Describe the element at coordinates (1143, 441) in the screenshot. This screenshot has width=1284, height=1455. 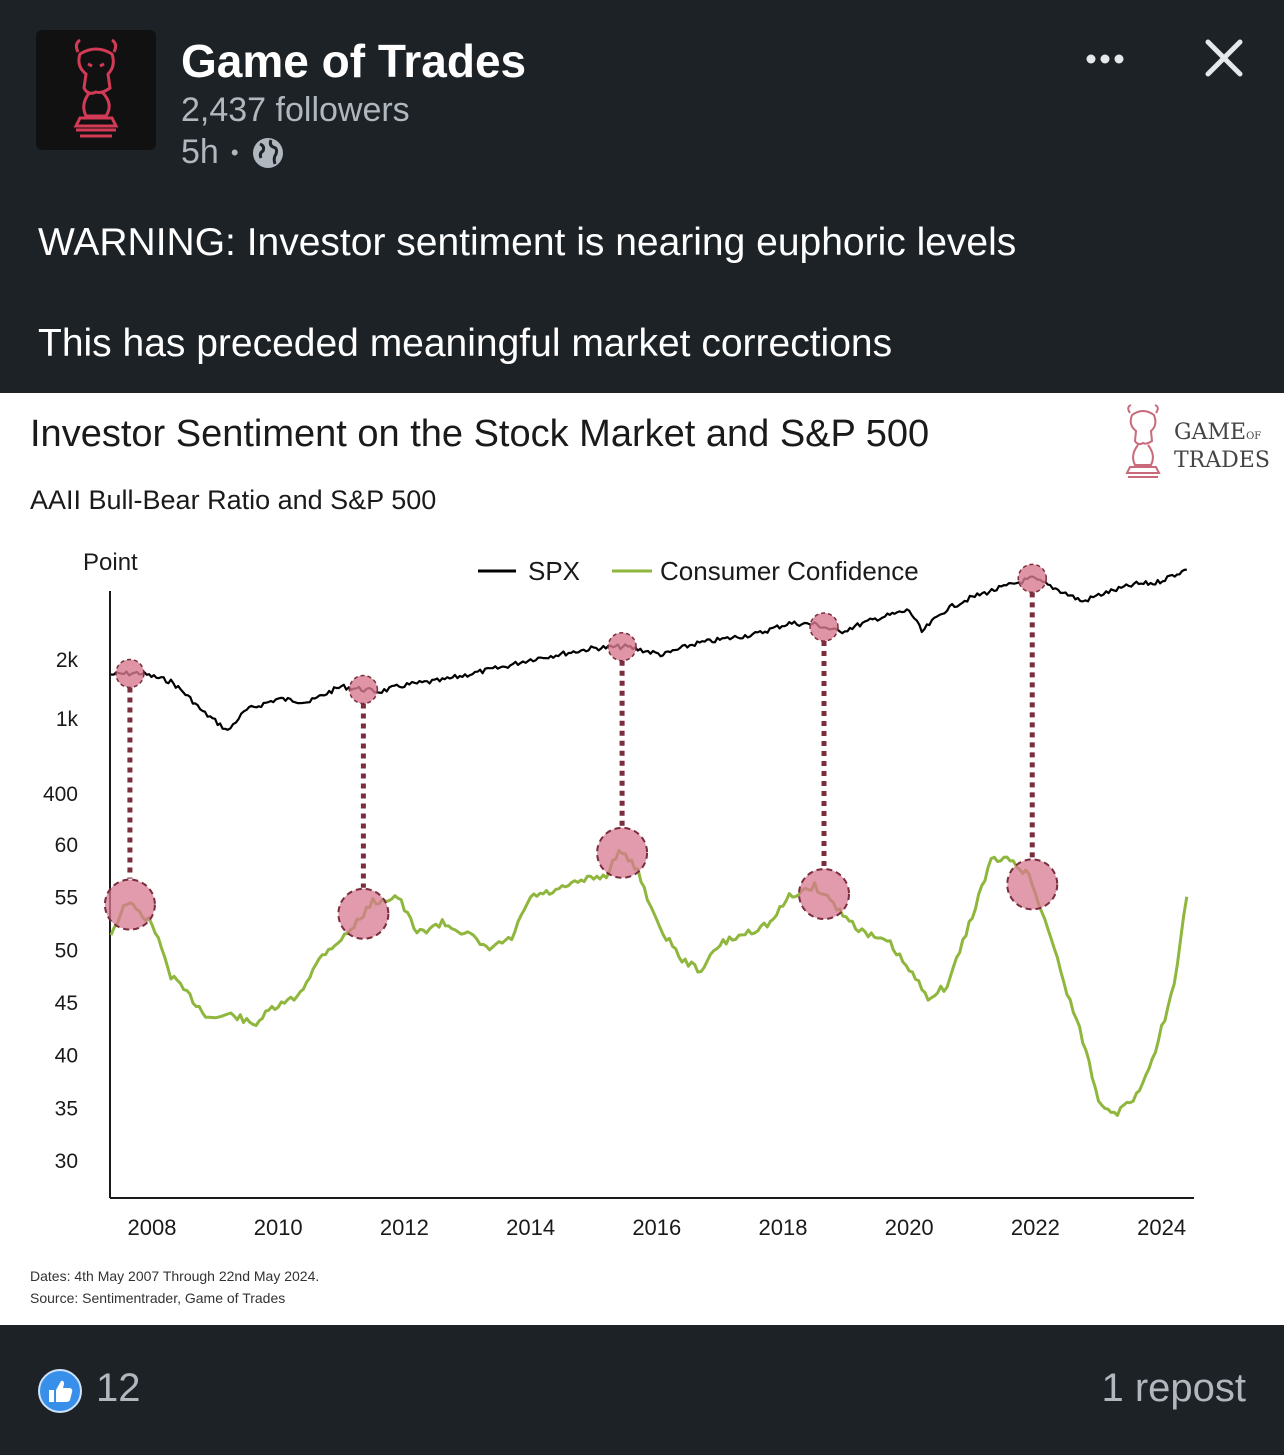
I see `brand-logo-icon` at that location.